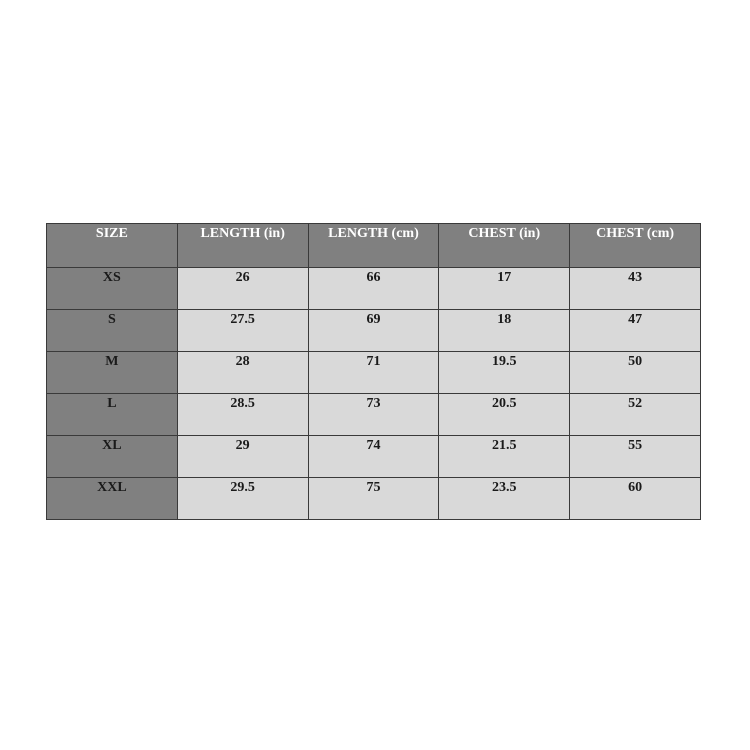 Image resolution: width=750 pixels, height=750 pixels. Describe the element at coordinates (112, 372) in the screenshot. I see `size-cell: M` at that location.